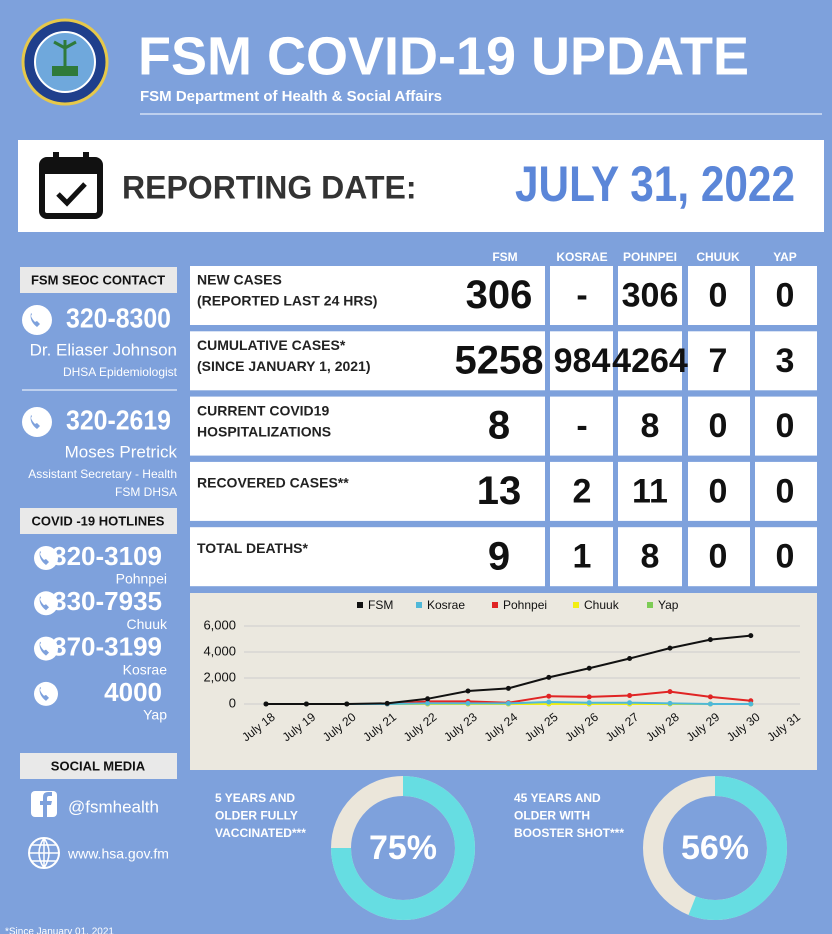  Describe the element at coordinates (421, 186) in the screenshot. I see `date-box` at that location.